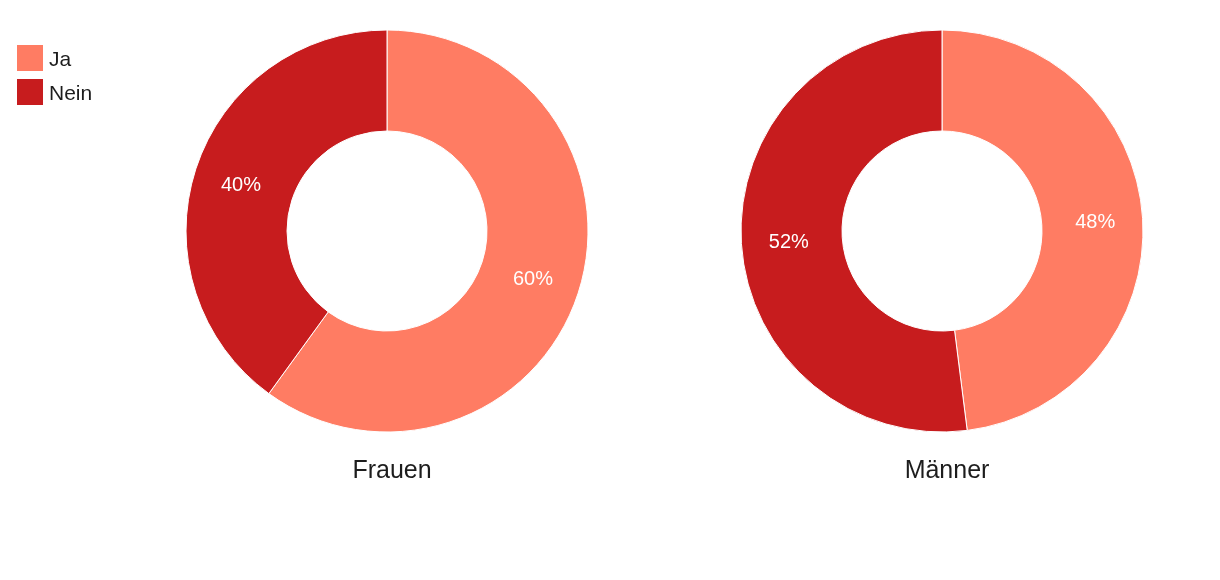  I want to click on data-label: 48%, so click(1095, 221).